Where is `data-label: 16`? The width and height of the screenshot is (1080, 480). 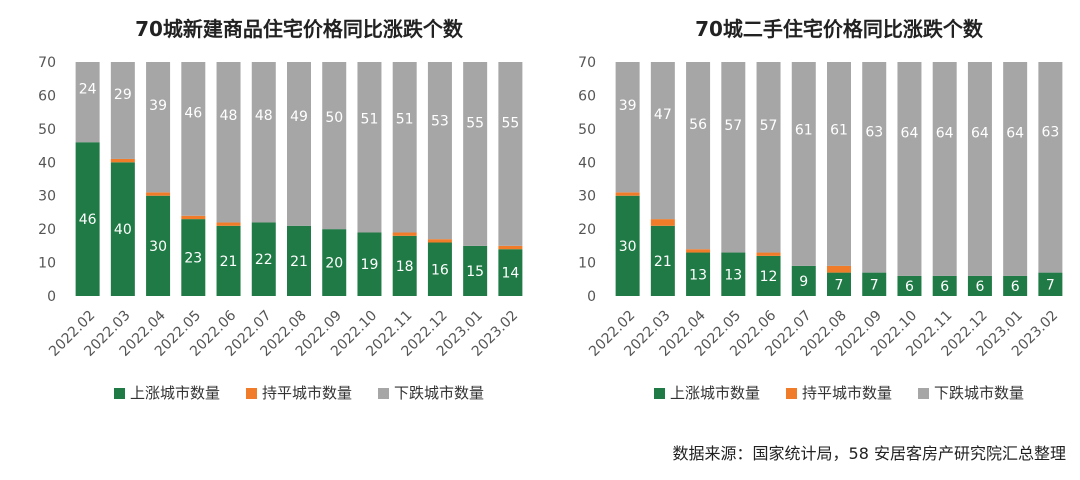 data-label: 16 is located at coordinates (440, 270).